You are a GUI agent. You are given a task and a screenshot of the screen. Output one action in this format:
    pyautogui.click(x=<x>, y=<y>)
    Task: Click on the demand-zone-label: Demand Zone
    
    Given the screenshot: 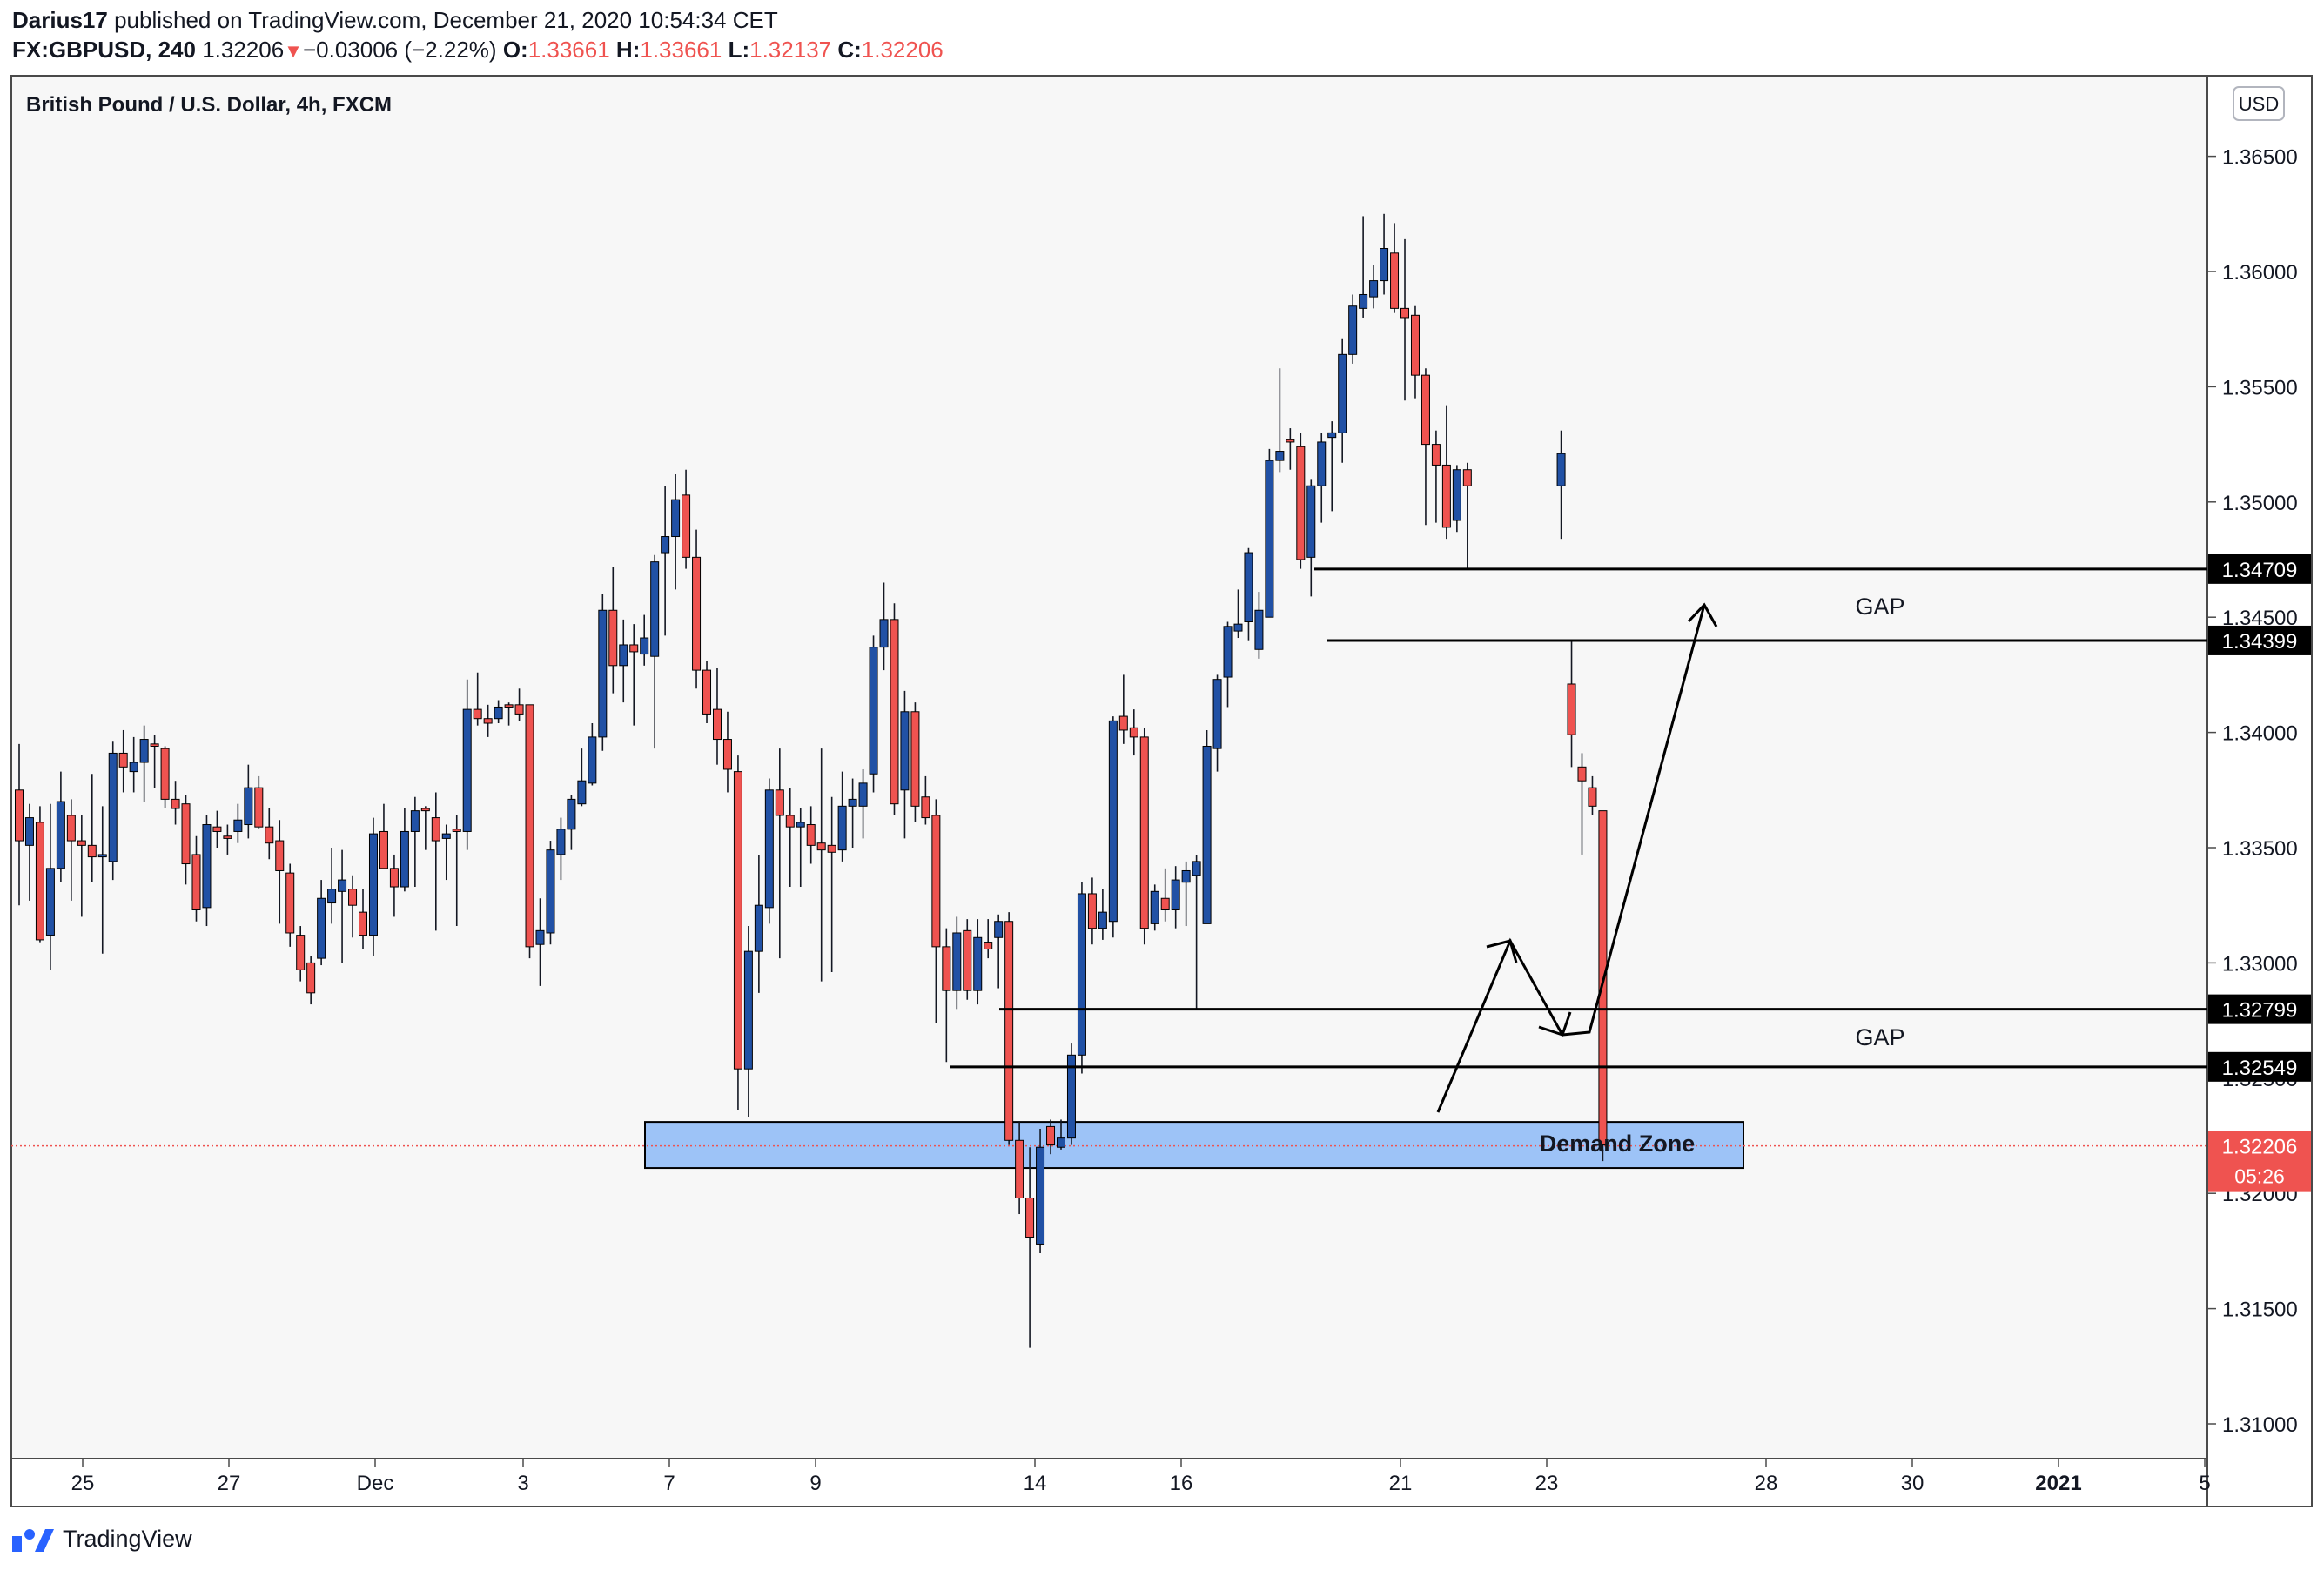 What is the action you would take?
    pyautogui.click(x=1618, y=1144)
    